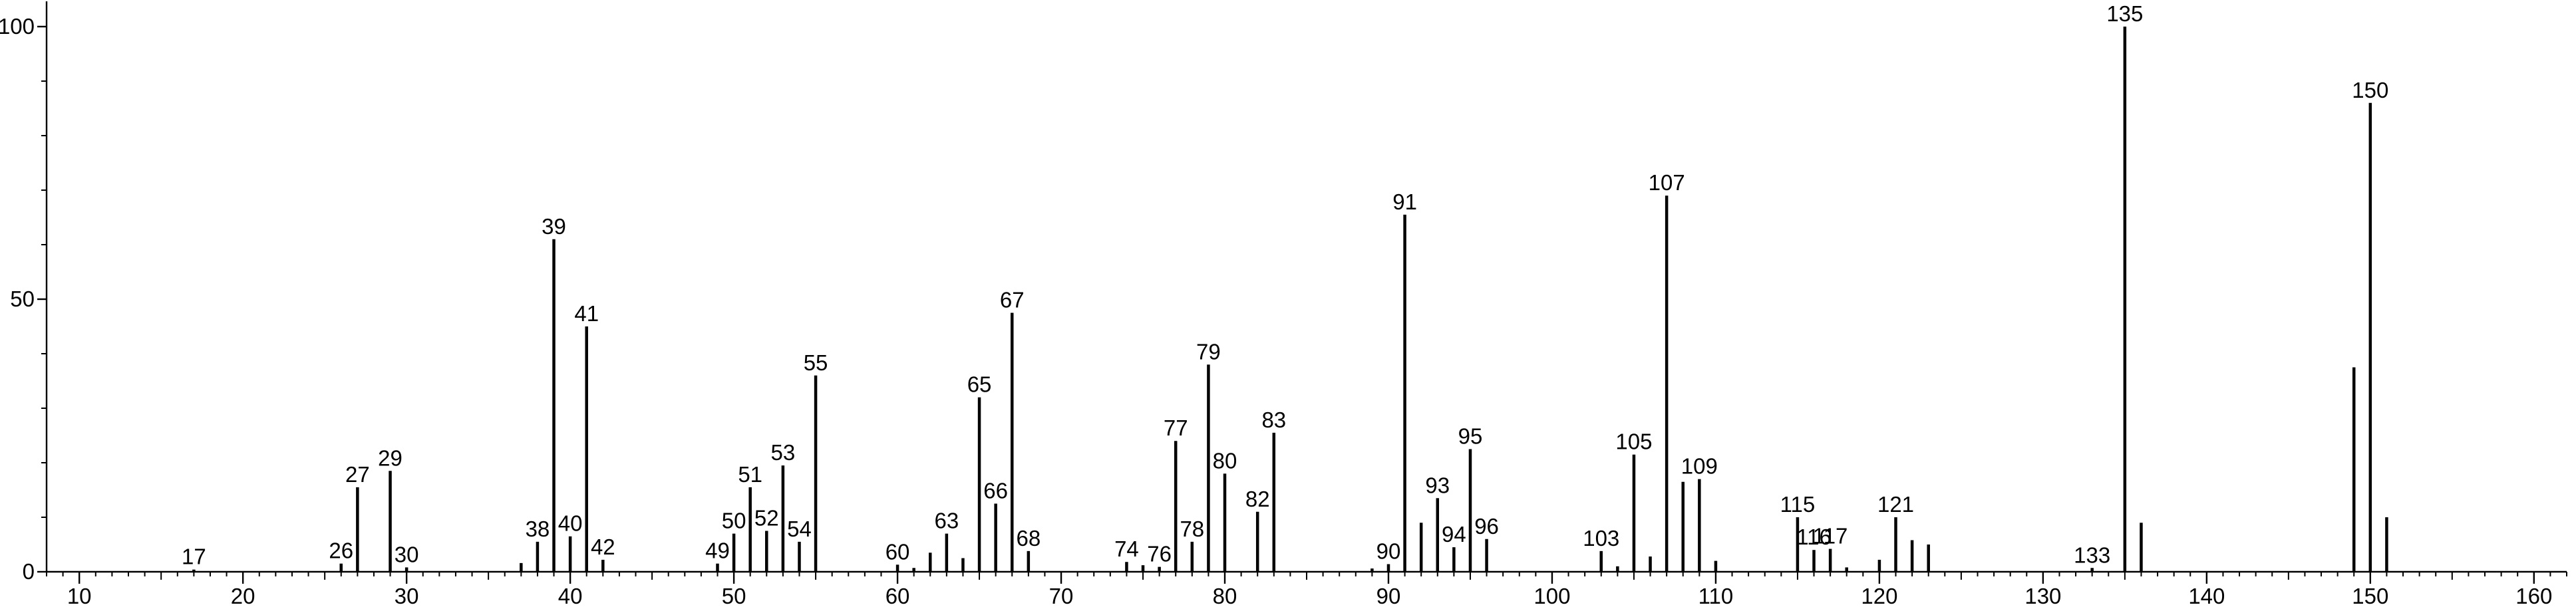 The width and height of the screenshot is (2576, 609). What do you see at coordinates (799, 529) in the screenshot?
I see `peak-label: 54` at bounding box center [799, 529].